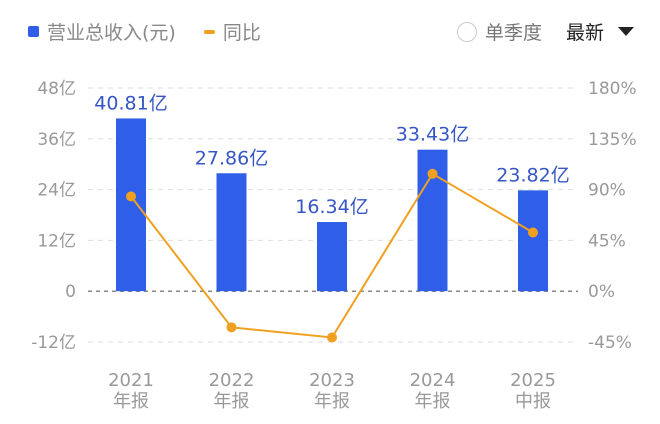 This screenshot has height=424, width=660. What do you see at coordinates (532, 175) in the screenshot?
I see `bar-value-label: 23.82亿` at bounding box center [532, 175].